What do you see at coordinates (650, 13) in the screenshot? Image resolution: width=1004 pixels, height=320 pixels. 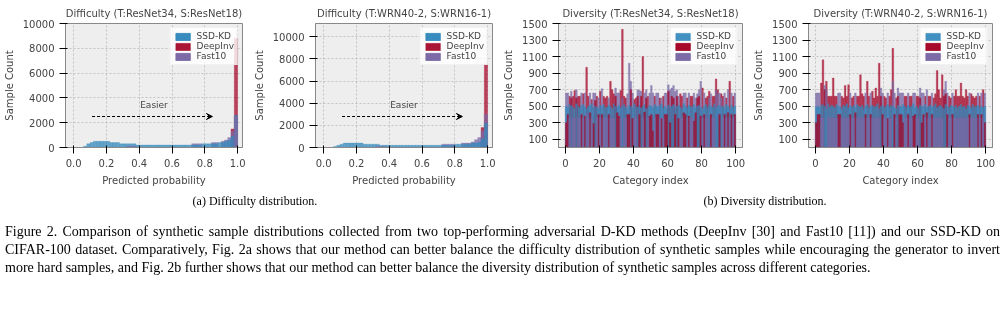 I see `chart-title: Diversity (T:ResNet34, S:ResNet18)` at bounding box center [650, 13].